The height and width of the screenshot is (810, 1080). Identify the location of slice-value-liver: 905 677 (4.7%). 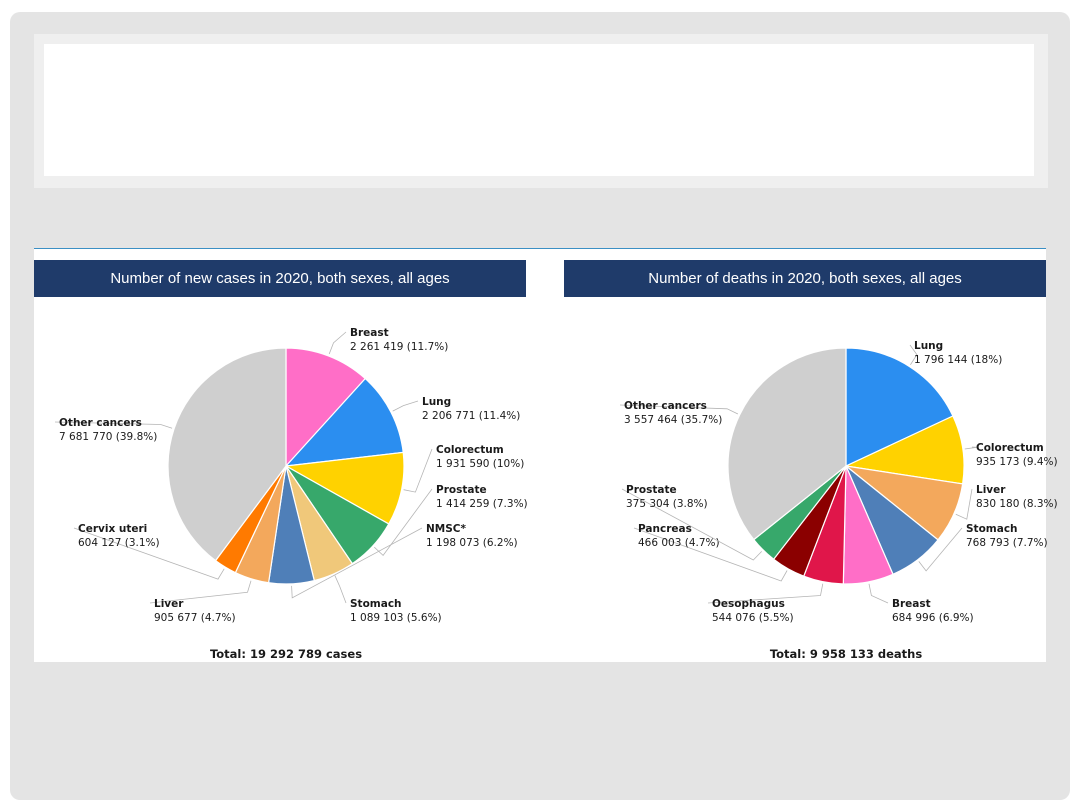
(195, 618).